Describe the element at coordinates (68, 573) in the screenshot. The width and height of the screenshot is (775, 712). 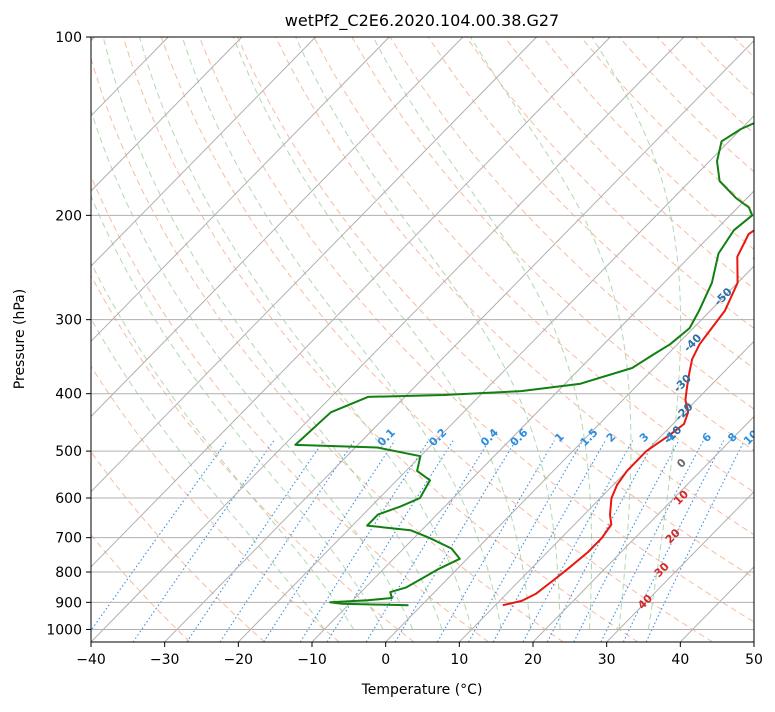
I see `y-tick-label: 800` at that location.